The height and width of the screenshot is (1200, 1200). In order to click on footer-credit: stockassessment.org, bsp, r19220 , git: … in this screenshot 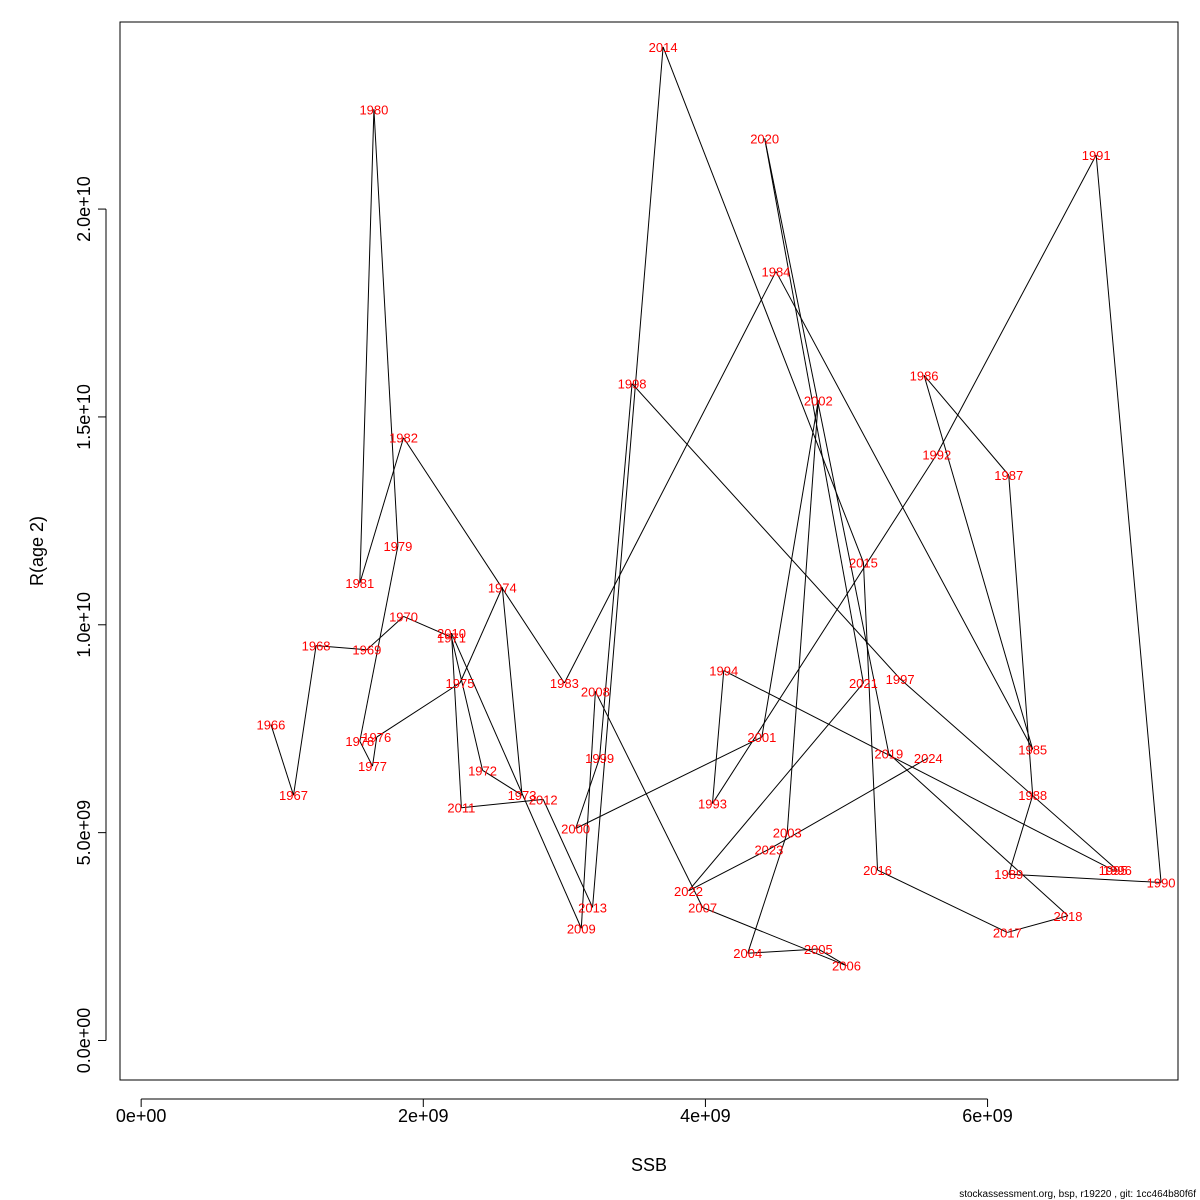, I will do `click(1077, 1194)`.